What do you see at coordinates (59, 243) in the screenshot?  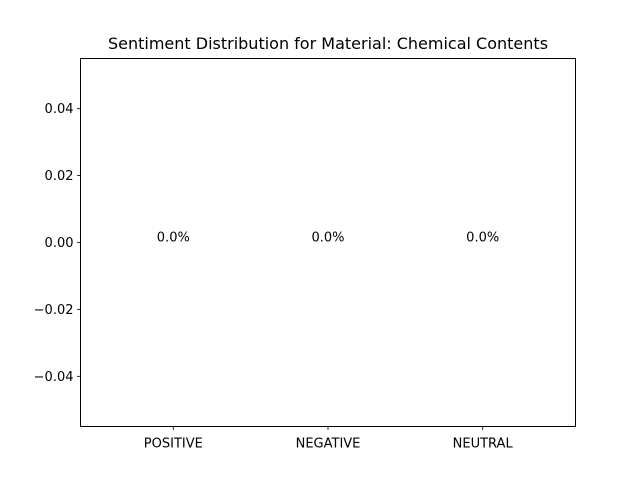 I see `y-tick-label: 0.00` at bounding box center [59, 243].